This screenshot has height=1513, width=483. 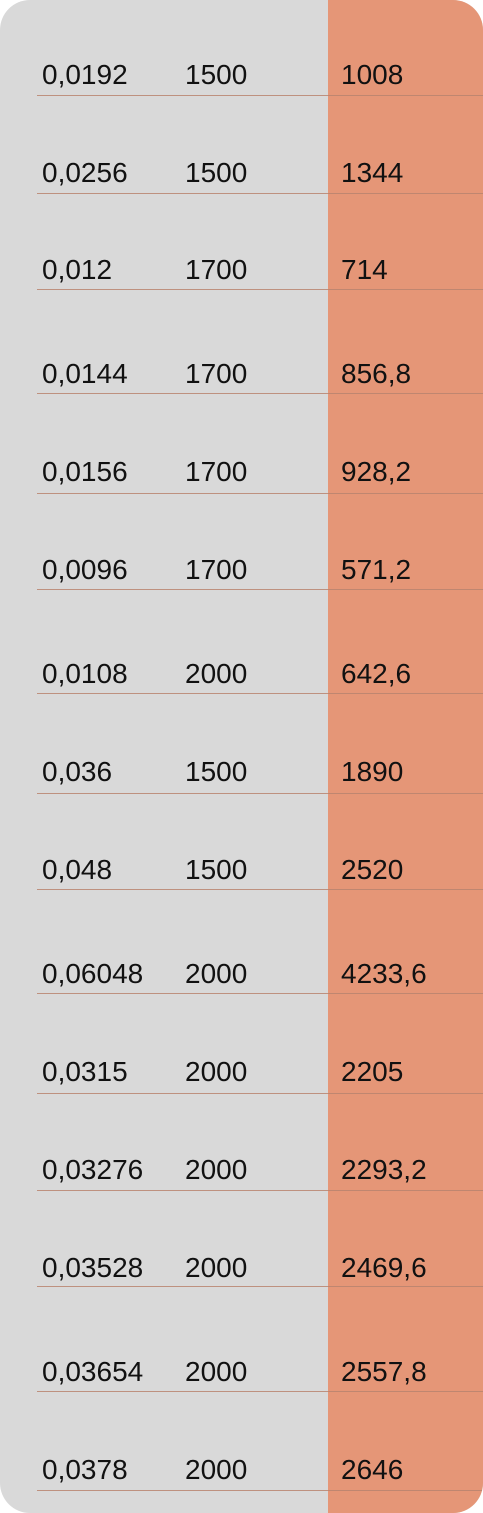 I want to click on cell-col-1: 0,06048, so click(x=93, y=973).